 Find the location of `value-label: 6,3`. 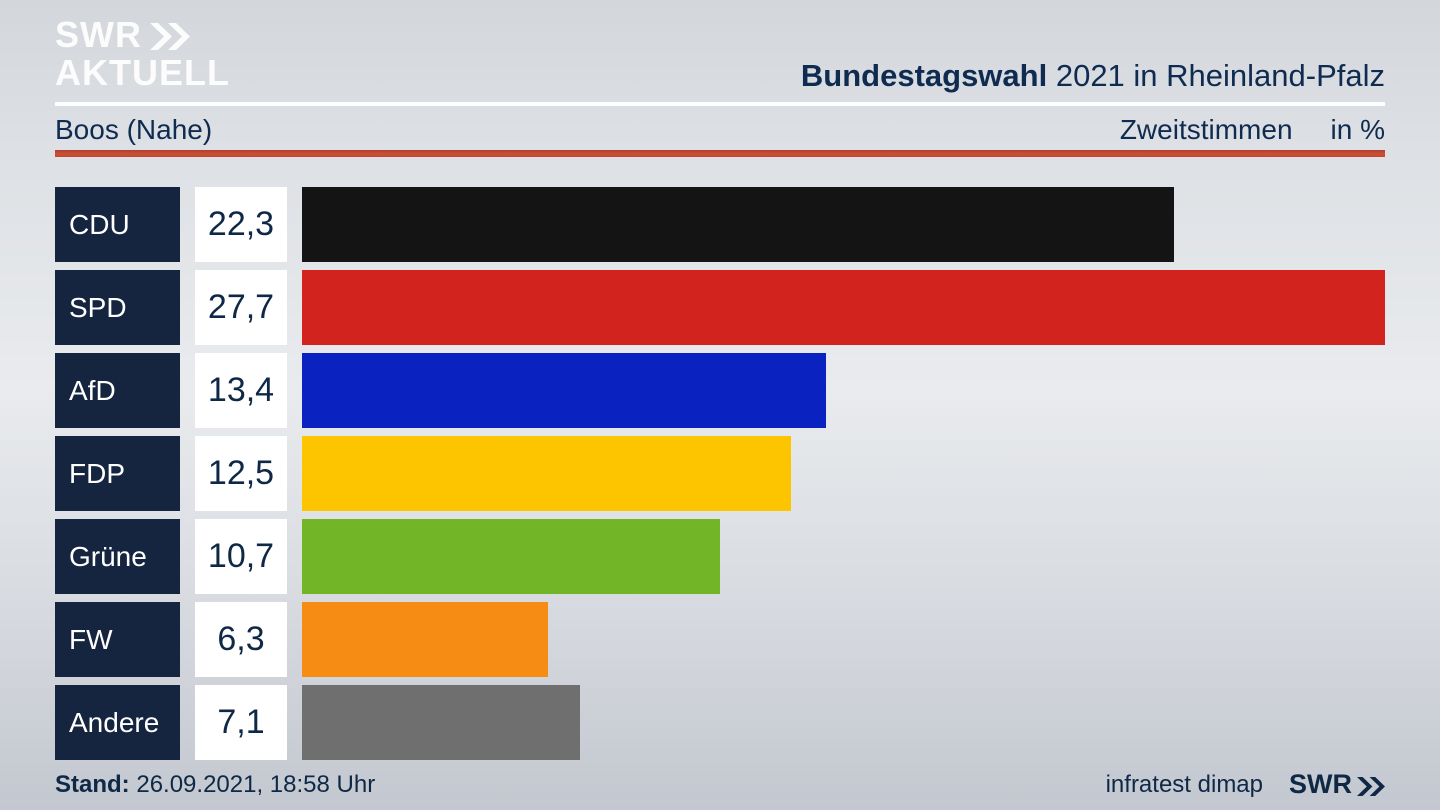

value-label: 6,3 is located at coordinates (241, 639).